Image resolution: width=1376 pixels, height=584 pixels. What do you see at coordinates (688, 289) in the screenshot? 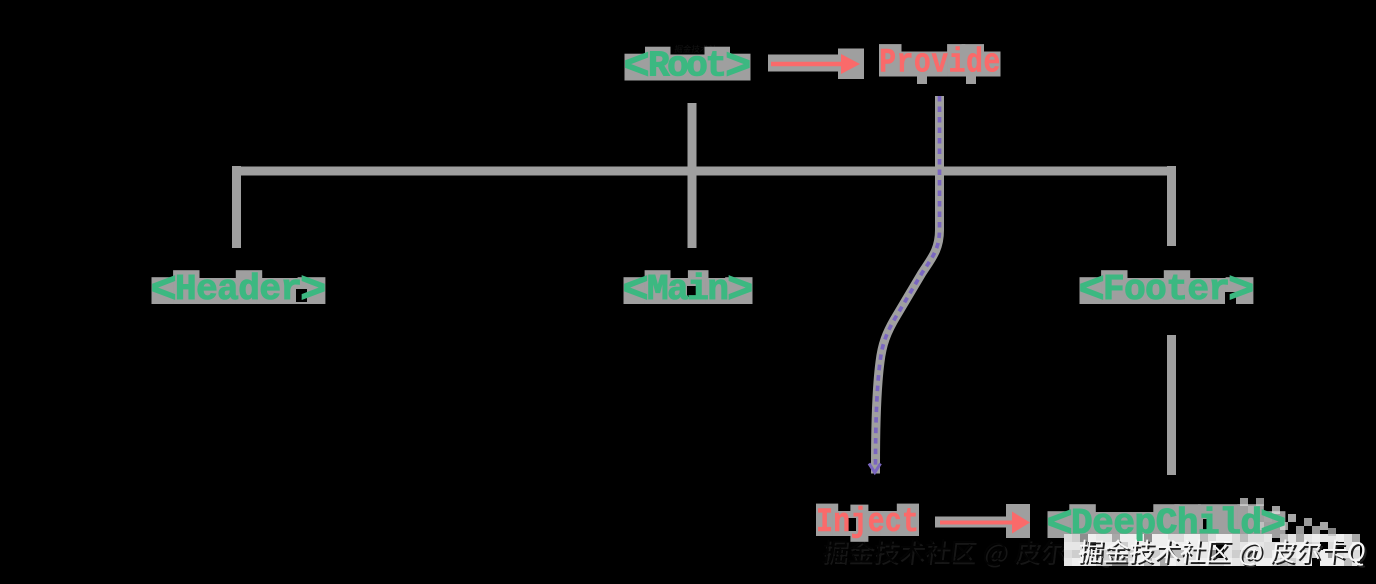
I see `svg-text: Main` at bounding box center [688, 289].